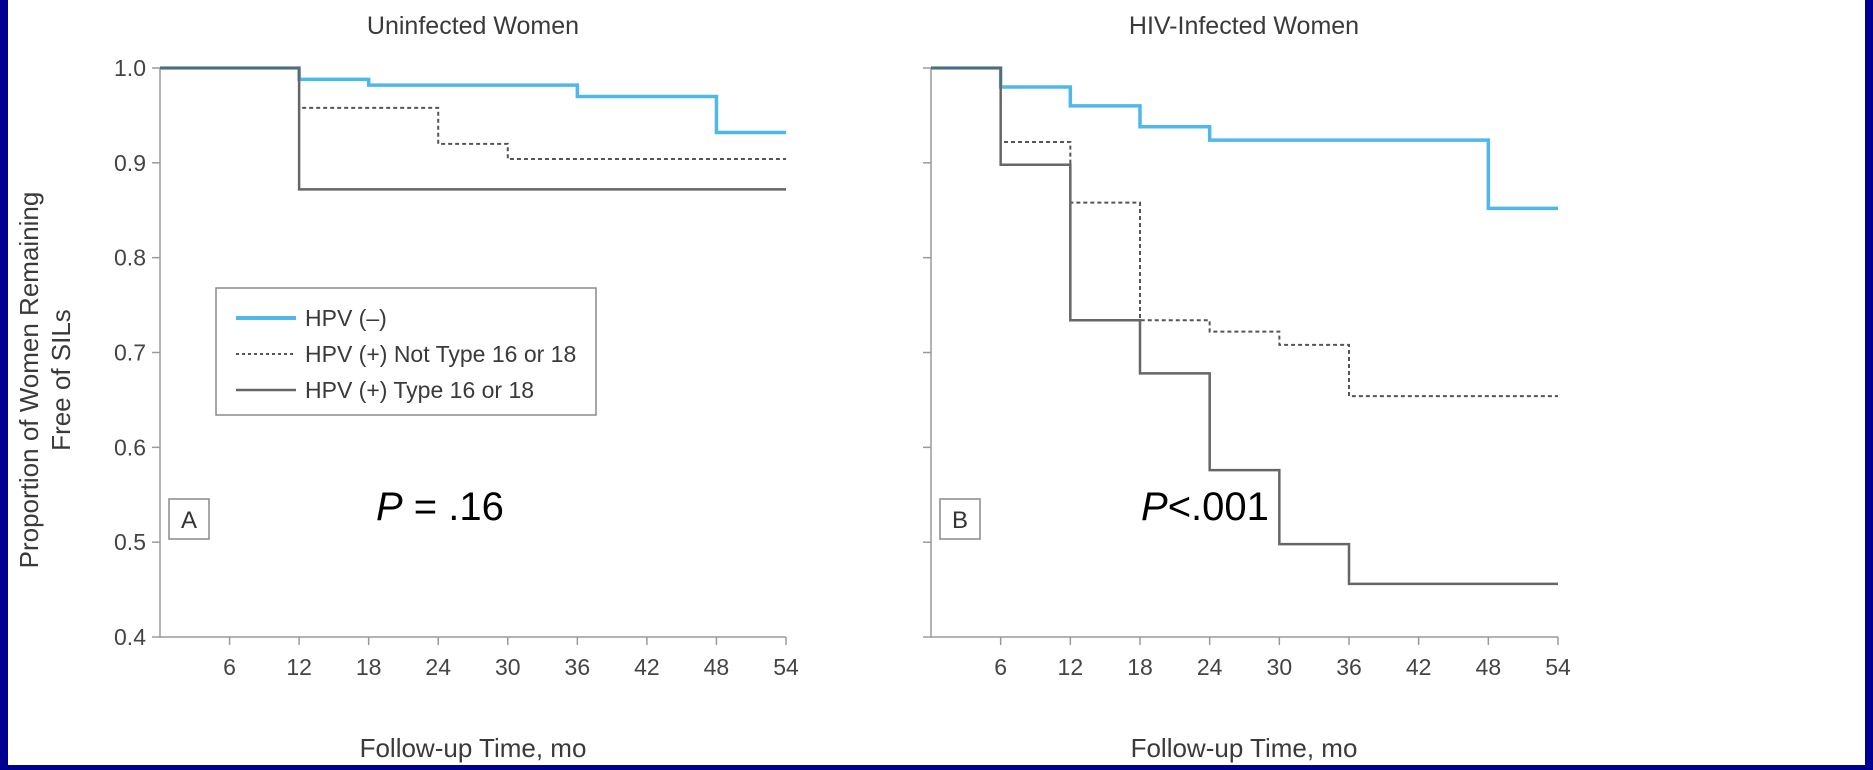 This screenshot has height=770, width=1873. Describe the element at coordinates (438, 667) in the screenshot. I see `panel-a-x-tick-label: 24` at that location.